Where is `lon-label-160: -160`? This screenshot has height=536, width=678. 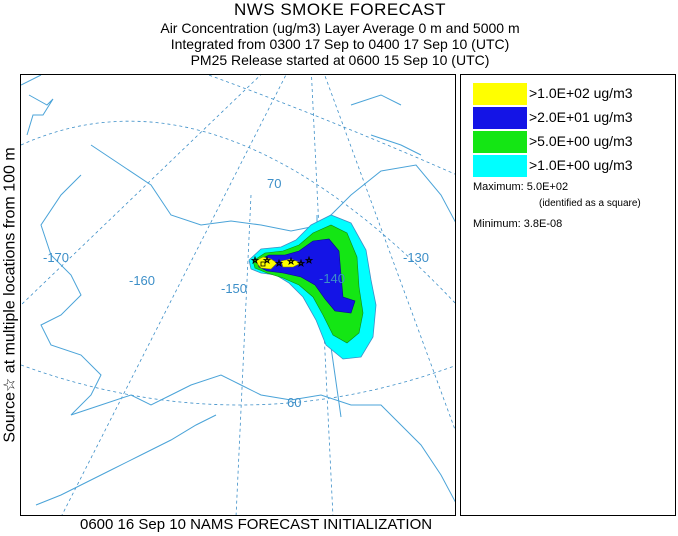
lon-label-160: -160 is located at coordinates (142, 280).